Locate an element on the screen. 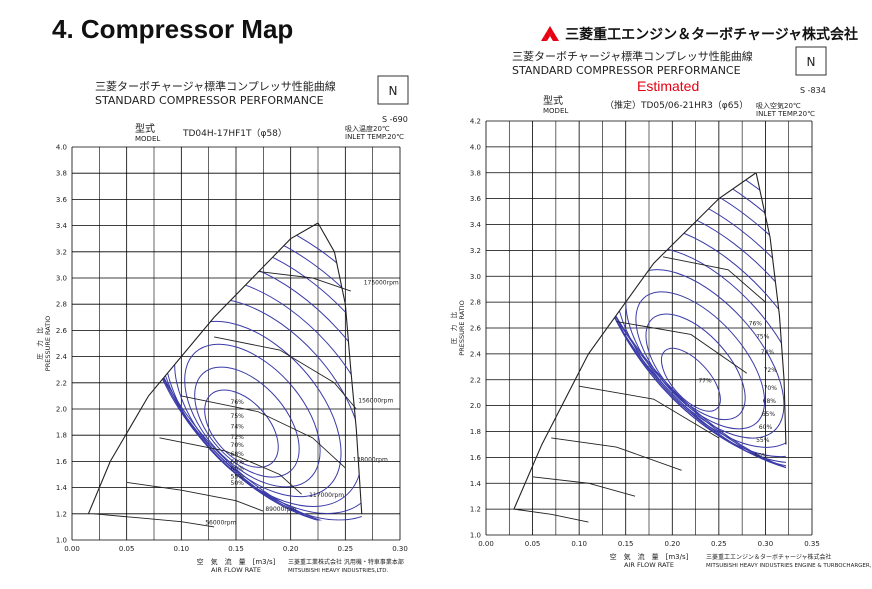 This screenshot has width=872, height=589. y-tick-label: 3.8 is located at coordinates (61, 174).